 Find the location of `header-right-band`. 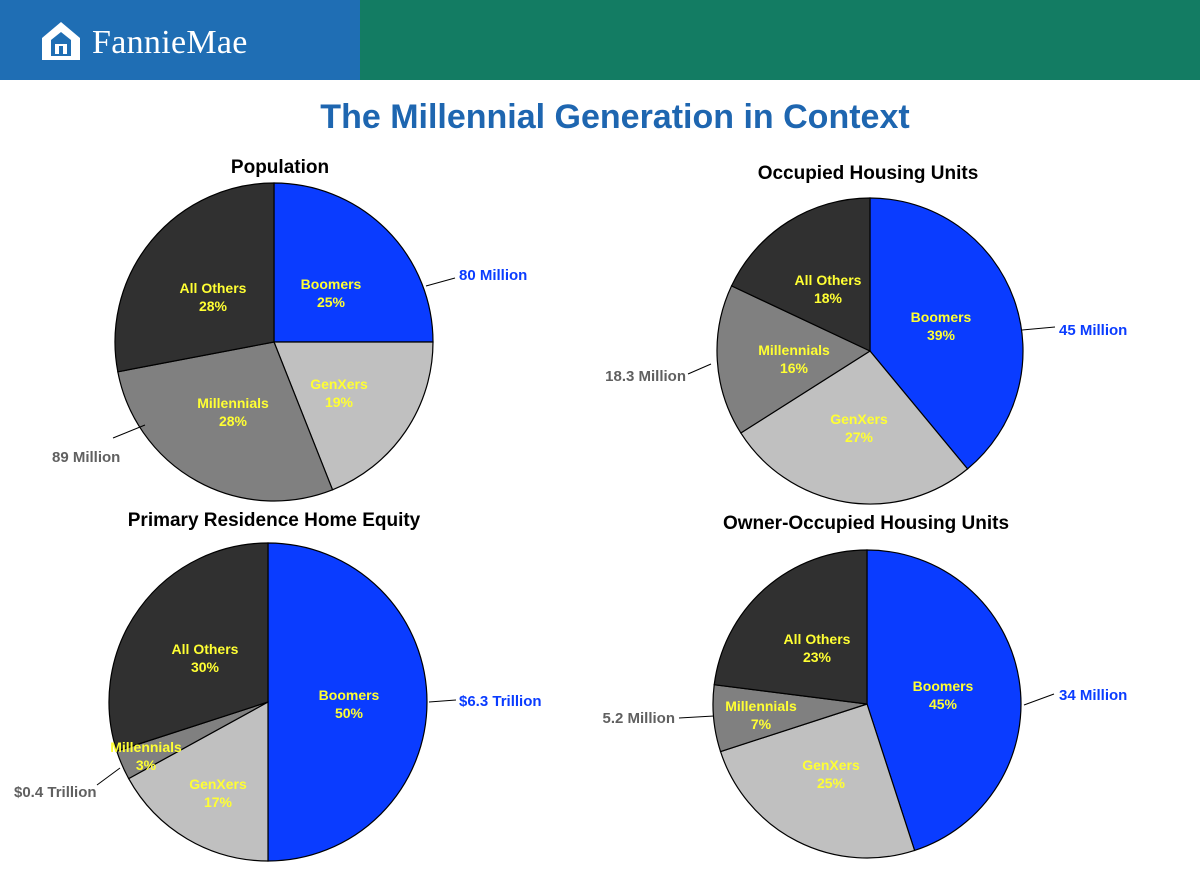

header-right-band is located at coordinates (780, 40).